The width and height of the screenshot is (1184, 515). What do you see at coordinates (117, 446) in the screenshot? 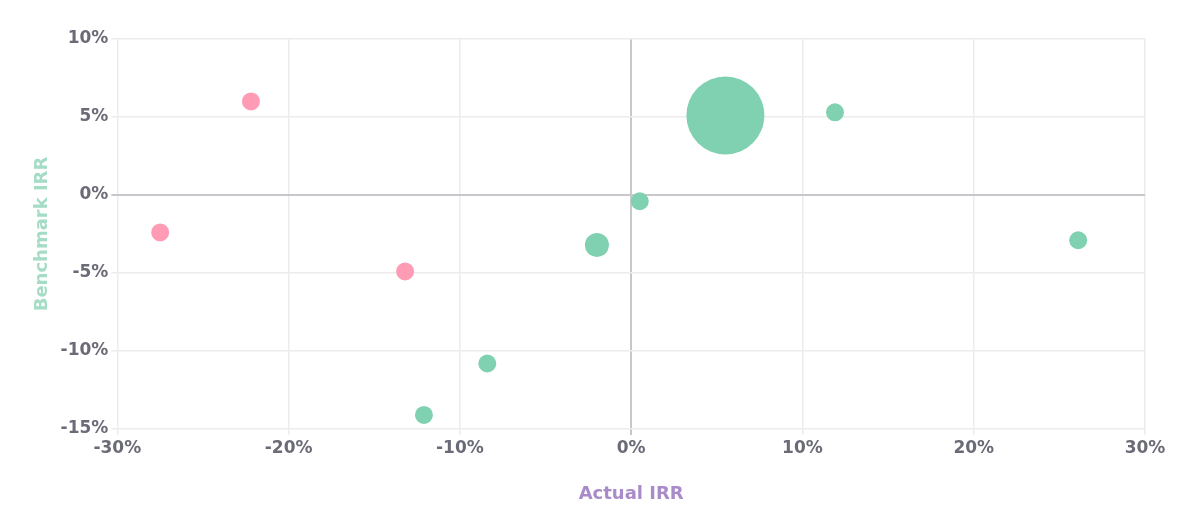
I see `x-tick-label: -30%` at bounding box center [117, 446].